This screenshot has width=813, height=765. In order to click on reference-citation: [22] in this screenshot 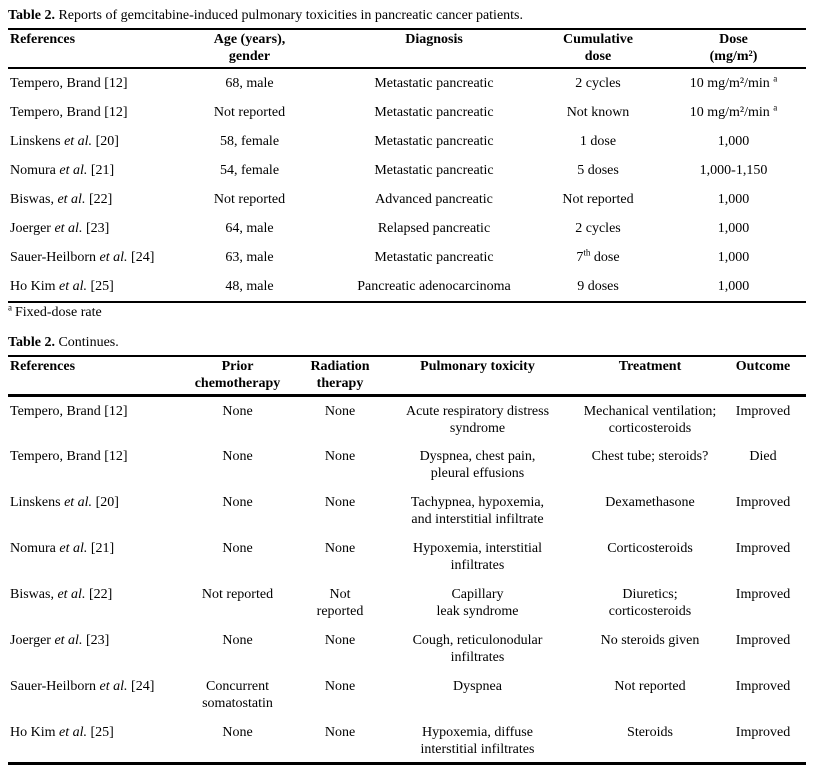, I will do `click(99, 594)`.